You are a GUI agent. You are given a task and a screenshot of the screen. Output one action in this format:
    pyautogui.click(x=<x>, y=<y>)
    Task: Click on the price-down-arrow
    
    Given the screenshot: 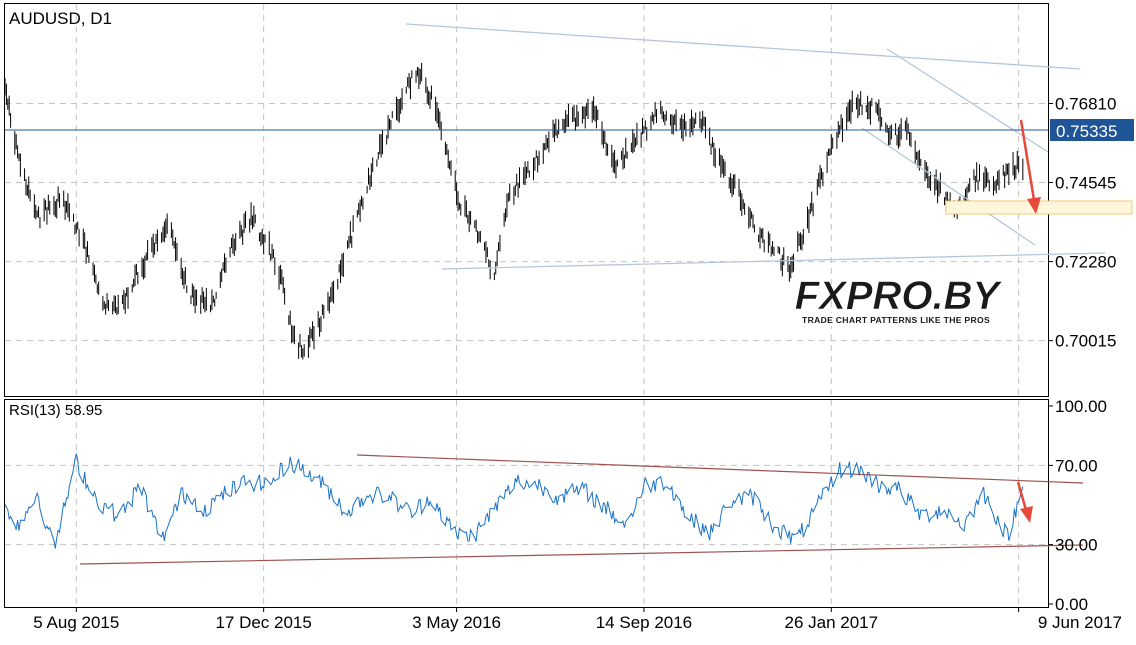 What is the action you would take?
    pyautogui.click(x=1030, y=166)
    